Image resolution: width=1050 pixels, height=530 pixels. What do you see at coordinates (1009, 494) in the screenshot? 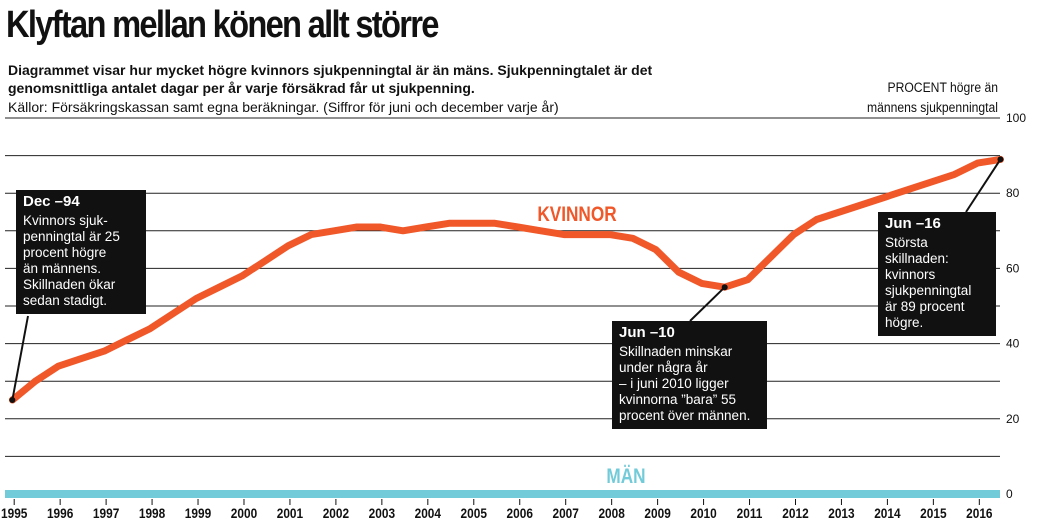
I see `y-tick-label-0: 0` at bounding box center [1009, 494].